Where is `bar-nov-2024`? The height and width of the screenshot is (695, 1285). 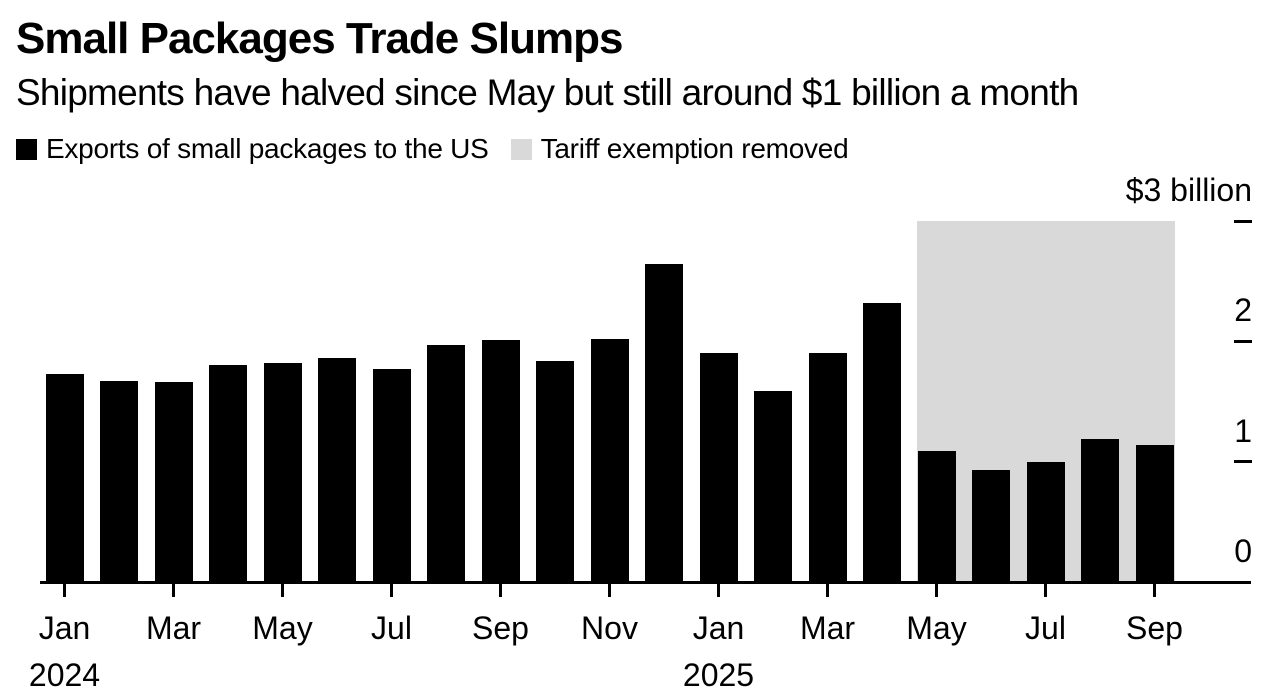 bar-nov-2024 is located at coordinates (609, 460).